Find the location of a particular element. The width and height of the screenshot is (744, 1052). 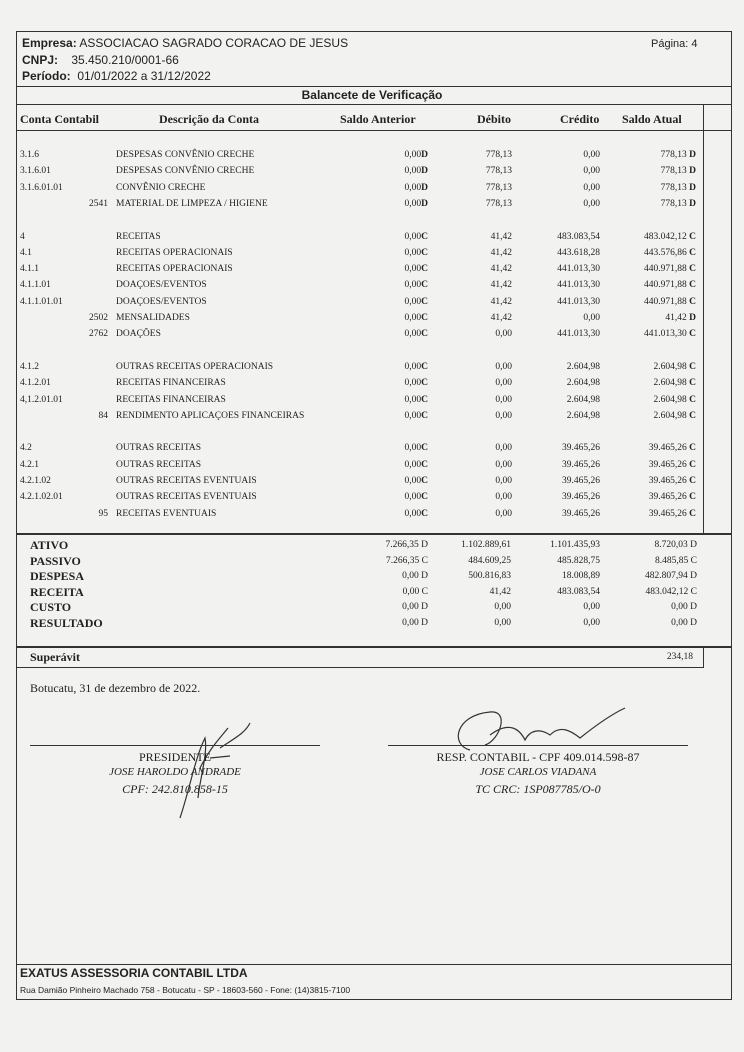

debito: 778,13 is located at coordinates (498, 187).